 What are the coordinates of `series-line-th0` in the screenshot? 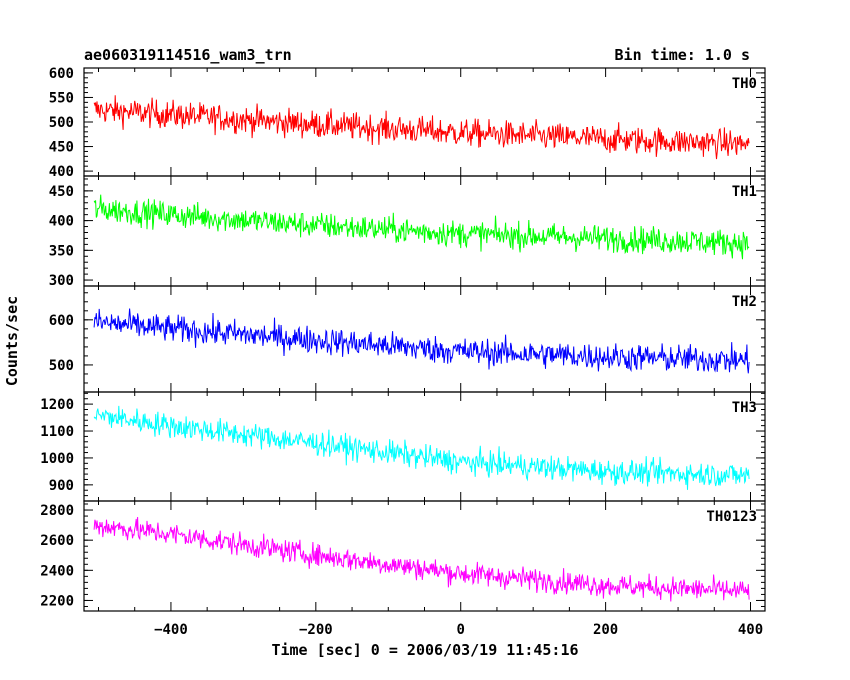 It's located at (421, 127).